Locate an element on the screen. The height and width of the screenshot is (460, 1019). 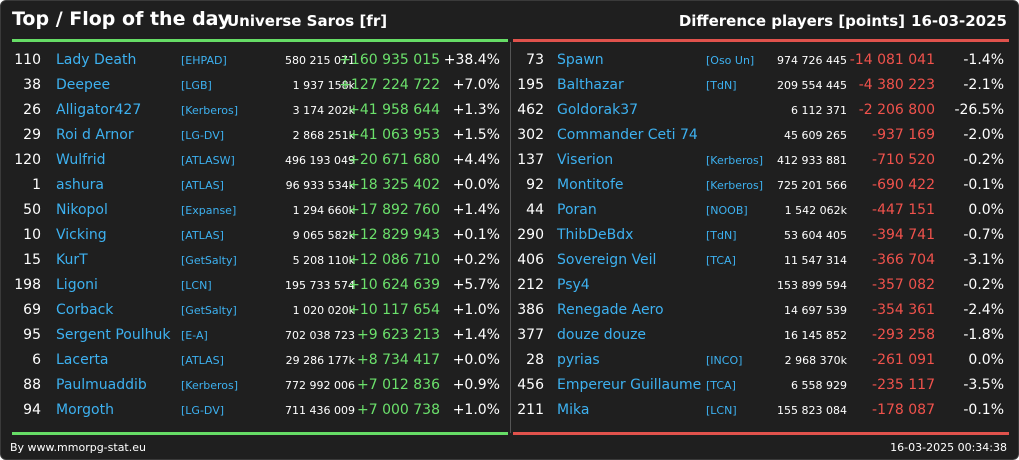
alliance-tag: [LGB] is located at coordinates (196, 85).